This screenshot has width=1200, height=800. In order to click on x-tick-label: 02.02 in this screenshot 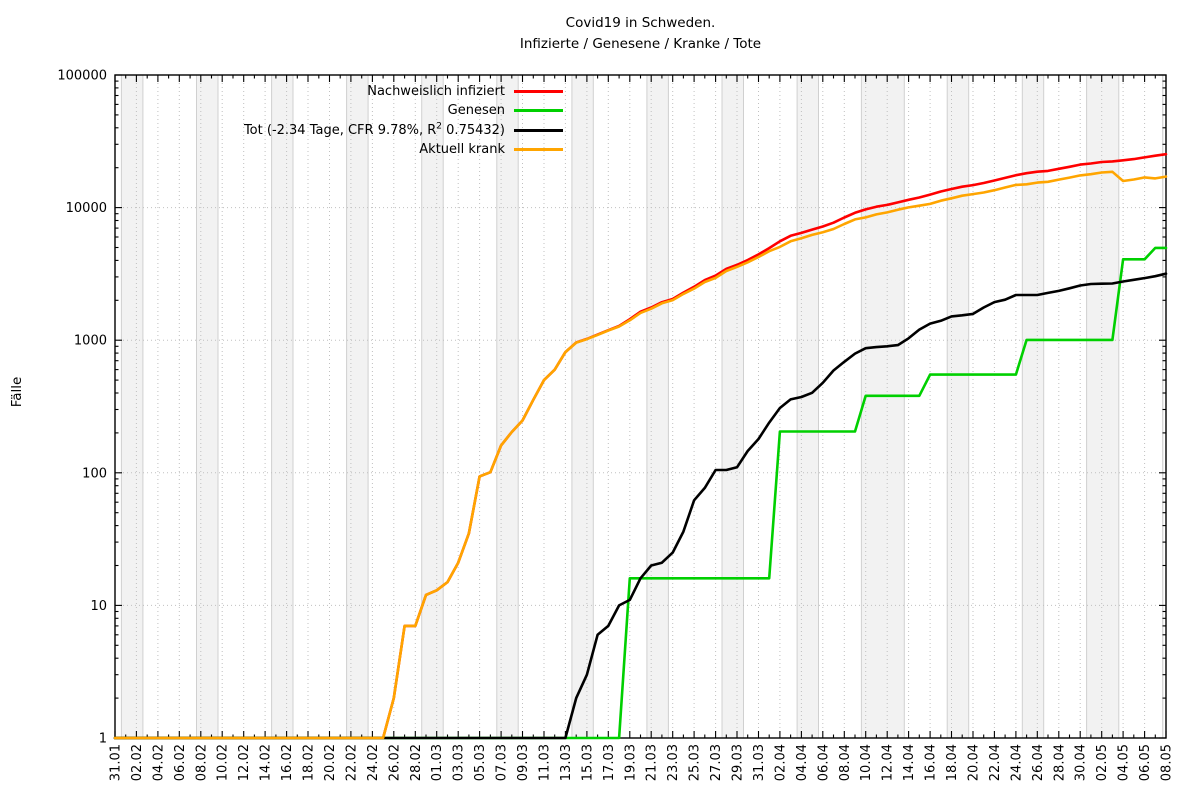, I will do `click(137, 762)`.